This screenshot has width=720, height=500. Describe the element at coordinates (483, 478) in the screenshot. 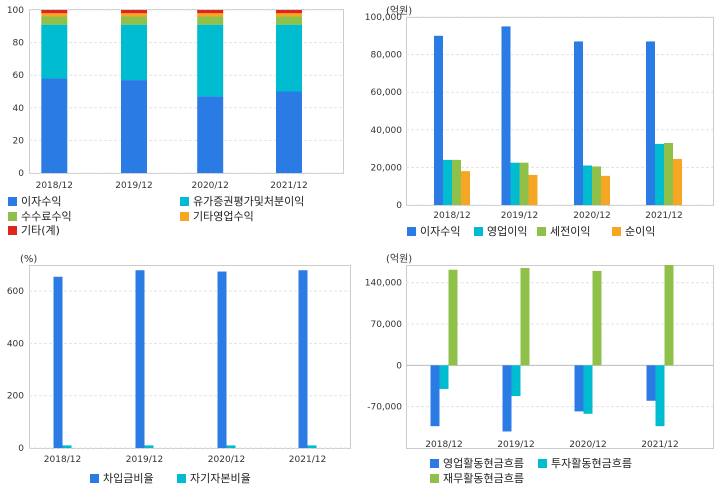

I see `legend-label: 재무활동현금흐름` at that location.